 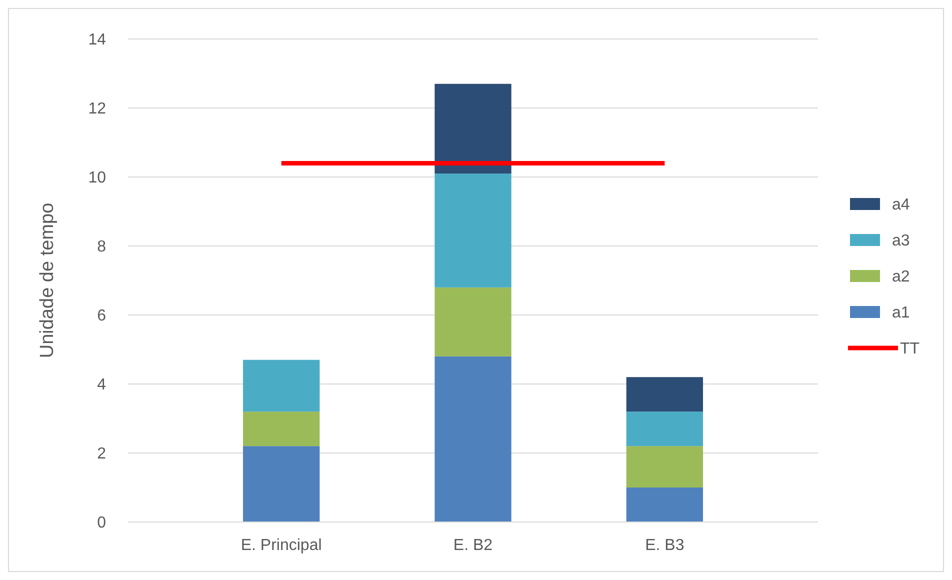 What do you see at coordinates (101, 454) in the screenshot?
I see `y-tick-label: 2` at bounding box center [101, 454].